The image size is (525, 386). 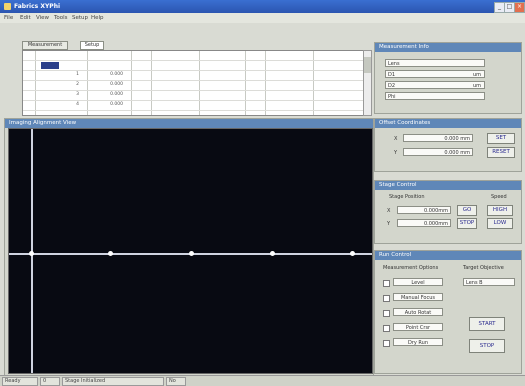 I want to click on option-manual-focus: Manual Focus, so click(x=418, y=297).